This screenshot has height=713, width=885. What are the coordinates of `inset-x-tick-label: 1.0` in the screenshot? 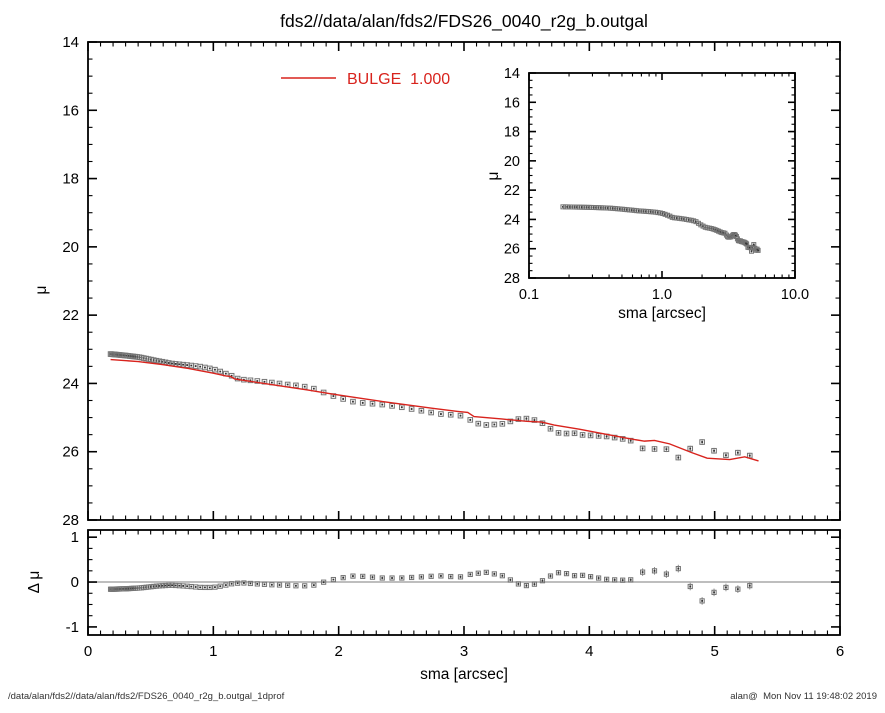 It's located at (662, 295).